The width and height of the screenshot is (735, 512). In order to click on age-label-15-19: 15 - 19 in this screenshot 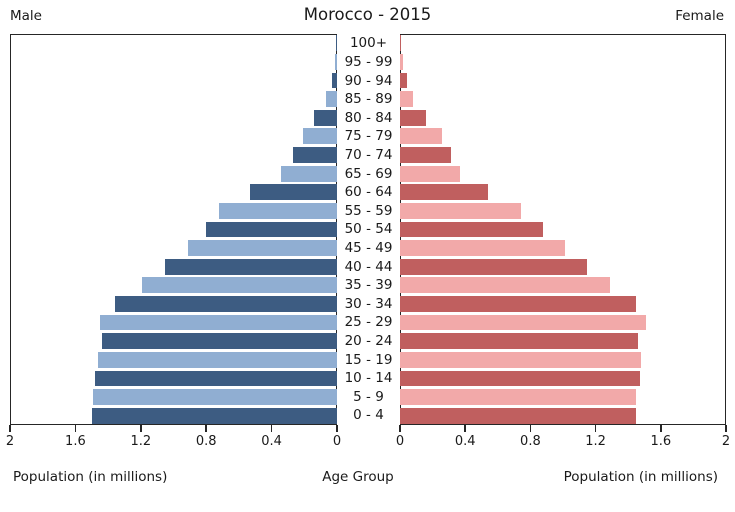, I will do `click(368, 359)`.